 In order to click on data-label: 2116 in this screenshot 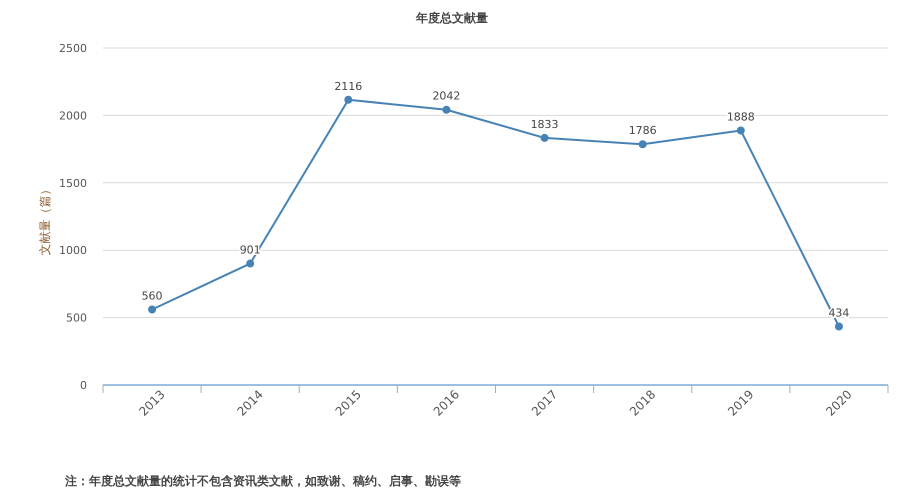, I will do `click(348, 86)`.